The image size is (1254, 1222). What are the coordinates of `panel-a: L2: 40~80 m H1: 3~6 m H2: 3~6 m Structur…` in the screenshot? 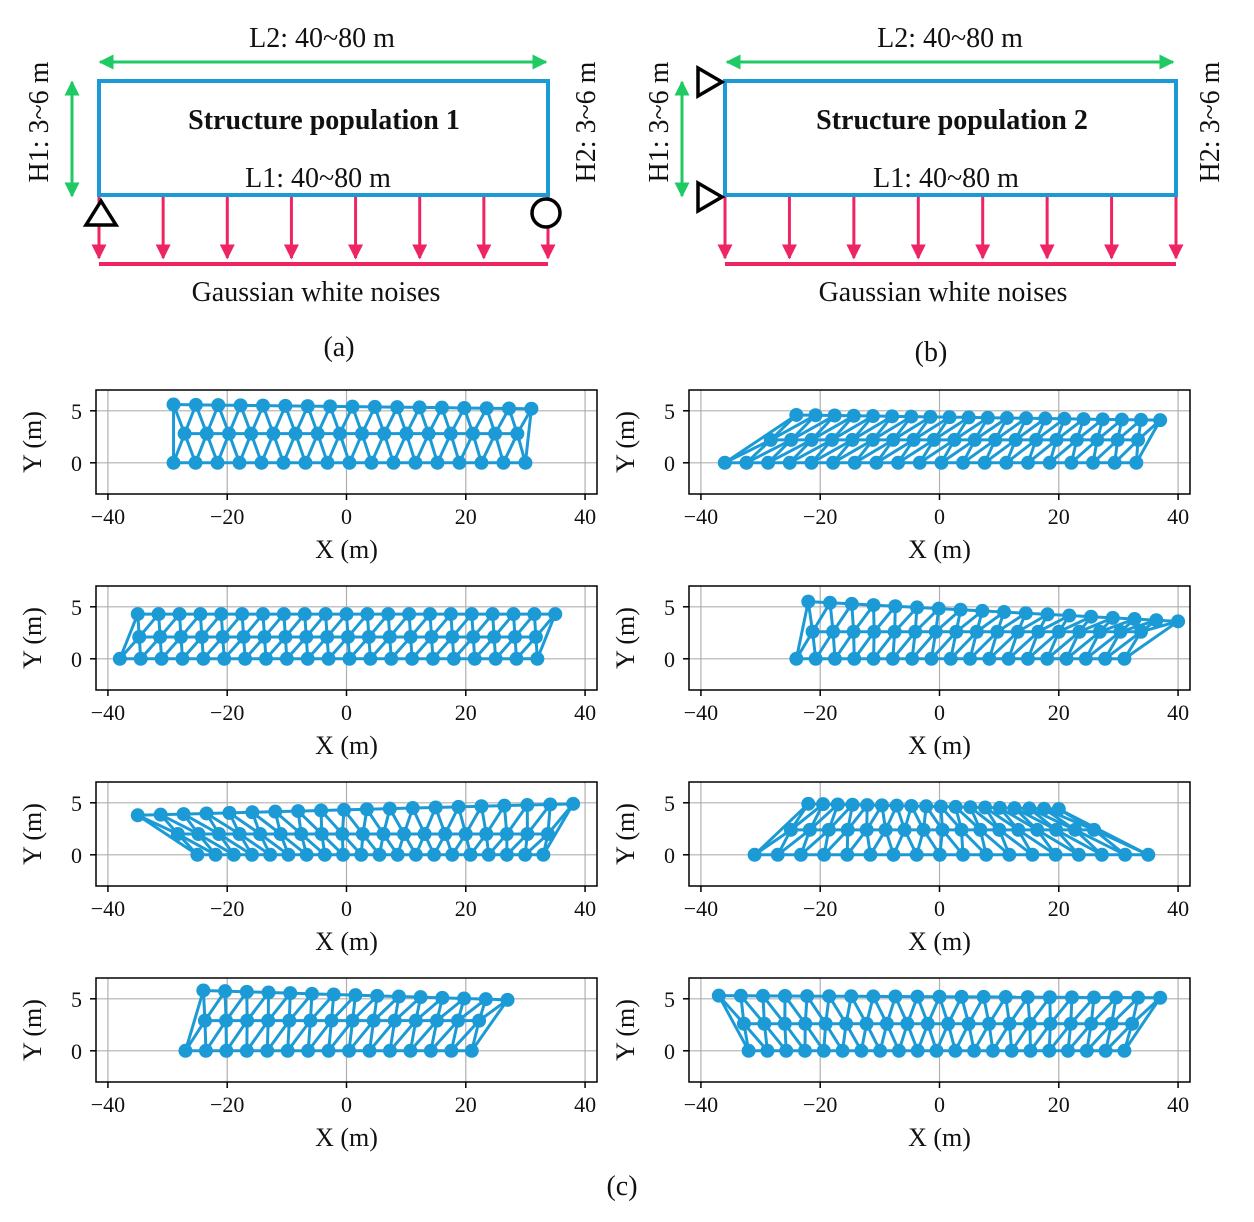 It's located at (313, 193).